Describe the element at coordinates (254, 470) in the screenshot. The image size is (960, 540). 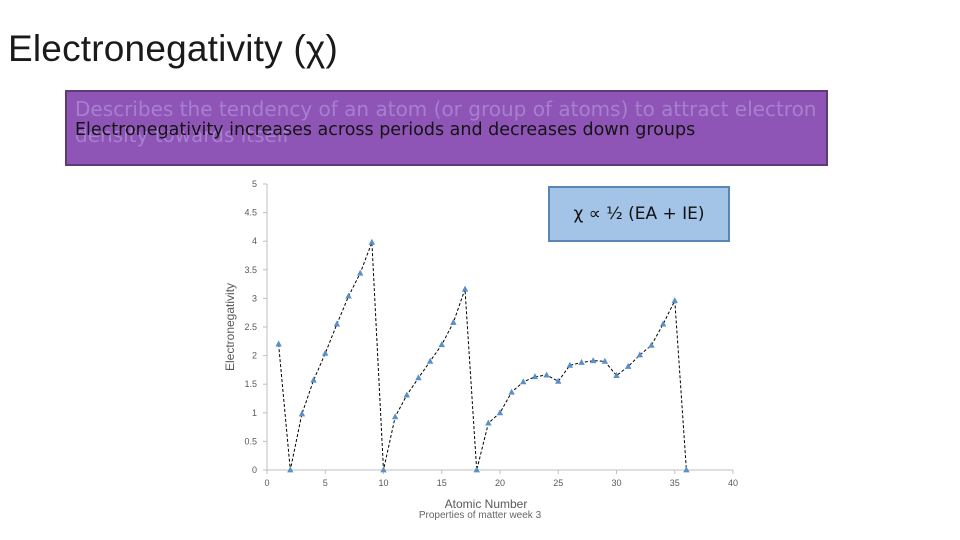
I see `y-tick-label: 0` at that location.